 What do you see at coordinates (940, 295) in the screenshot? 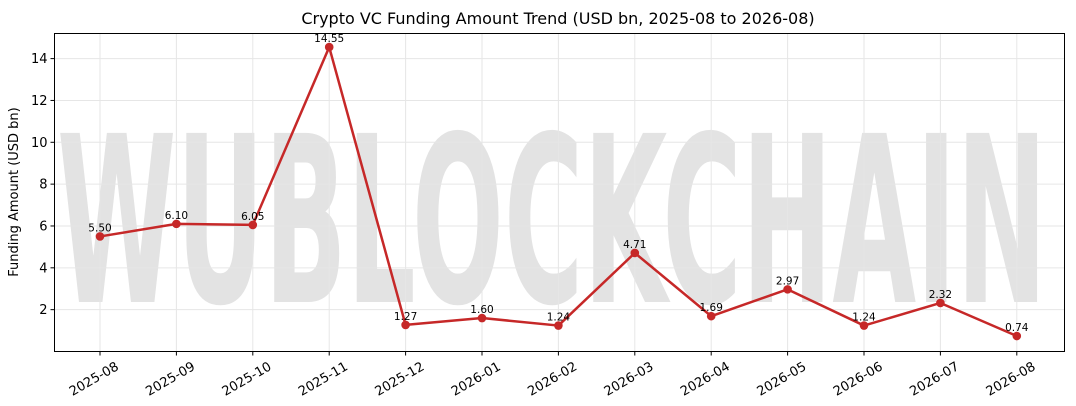
I see `data-label: 2.32` at bounding box center [940, 295].